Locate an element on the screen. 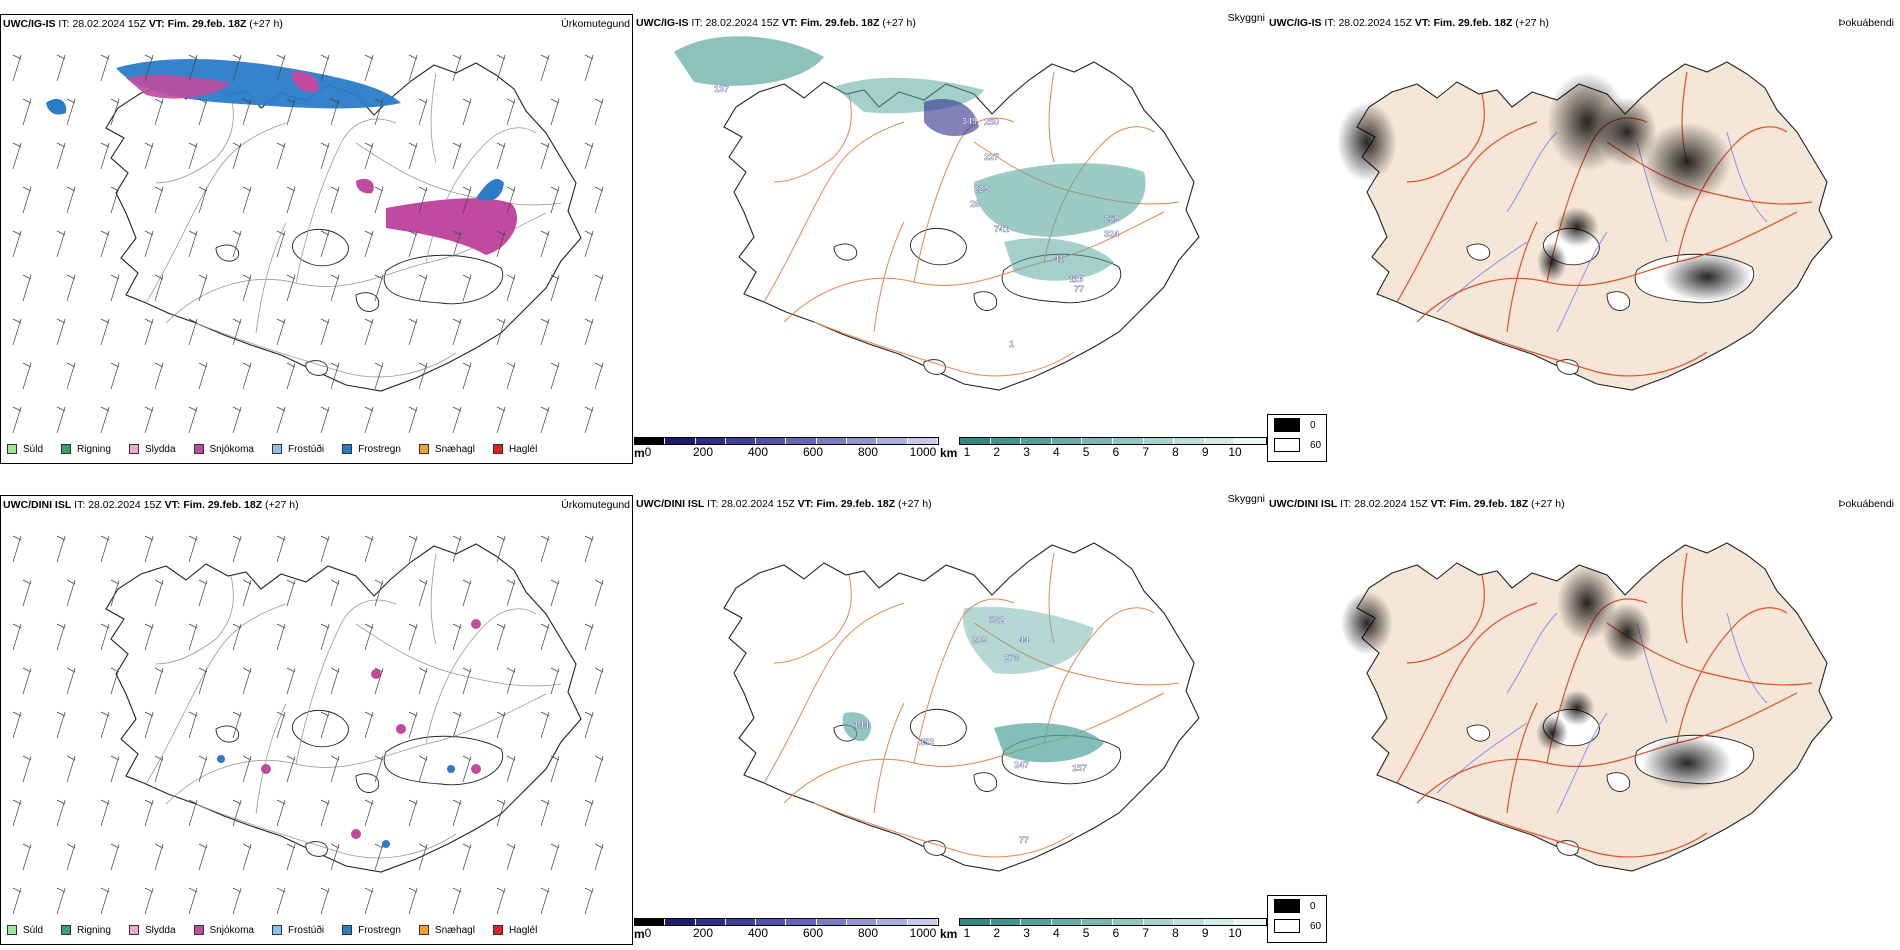  panel-title: Úrkomutegund is located at coordinates (595, 24).